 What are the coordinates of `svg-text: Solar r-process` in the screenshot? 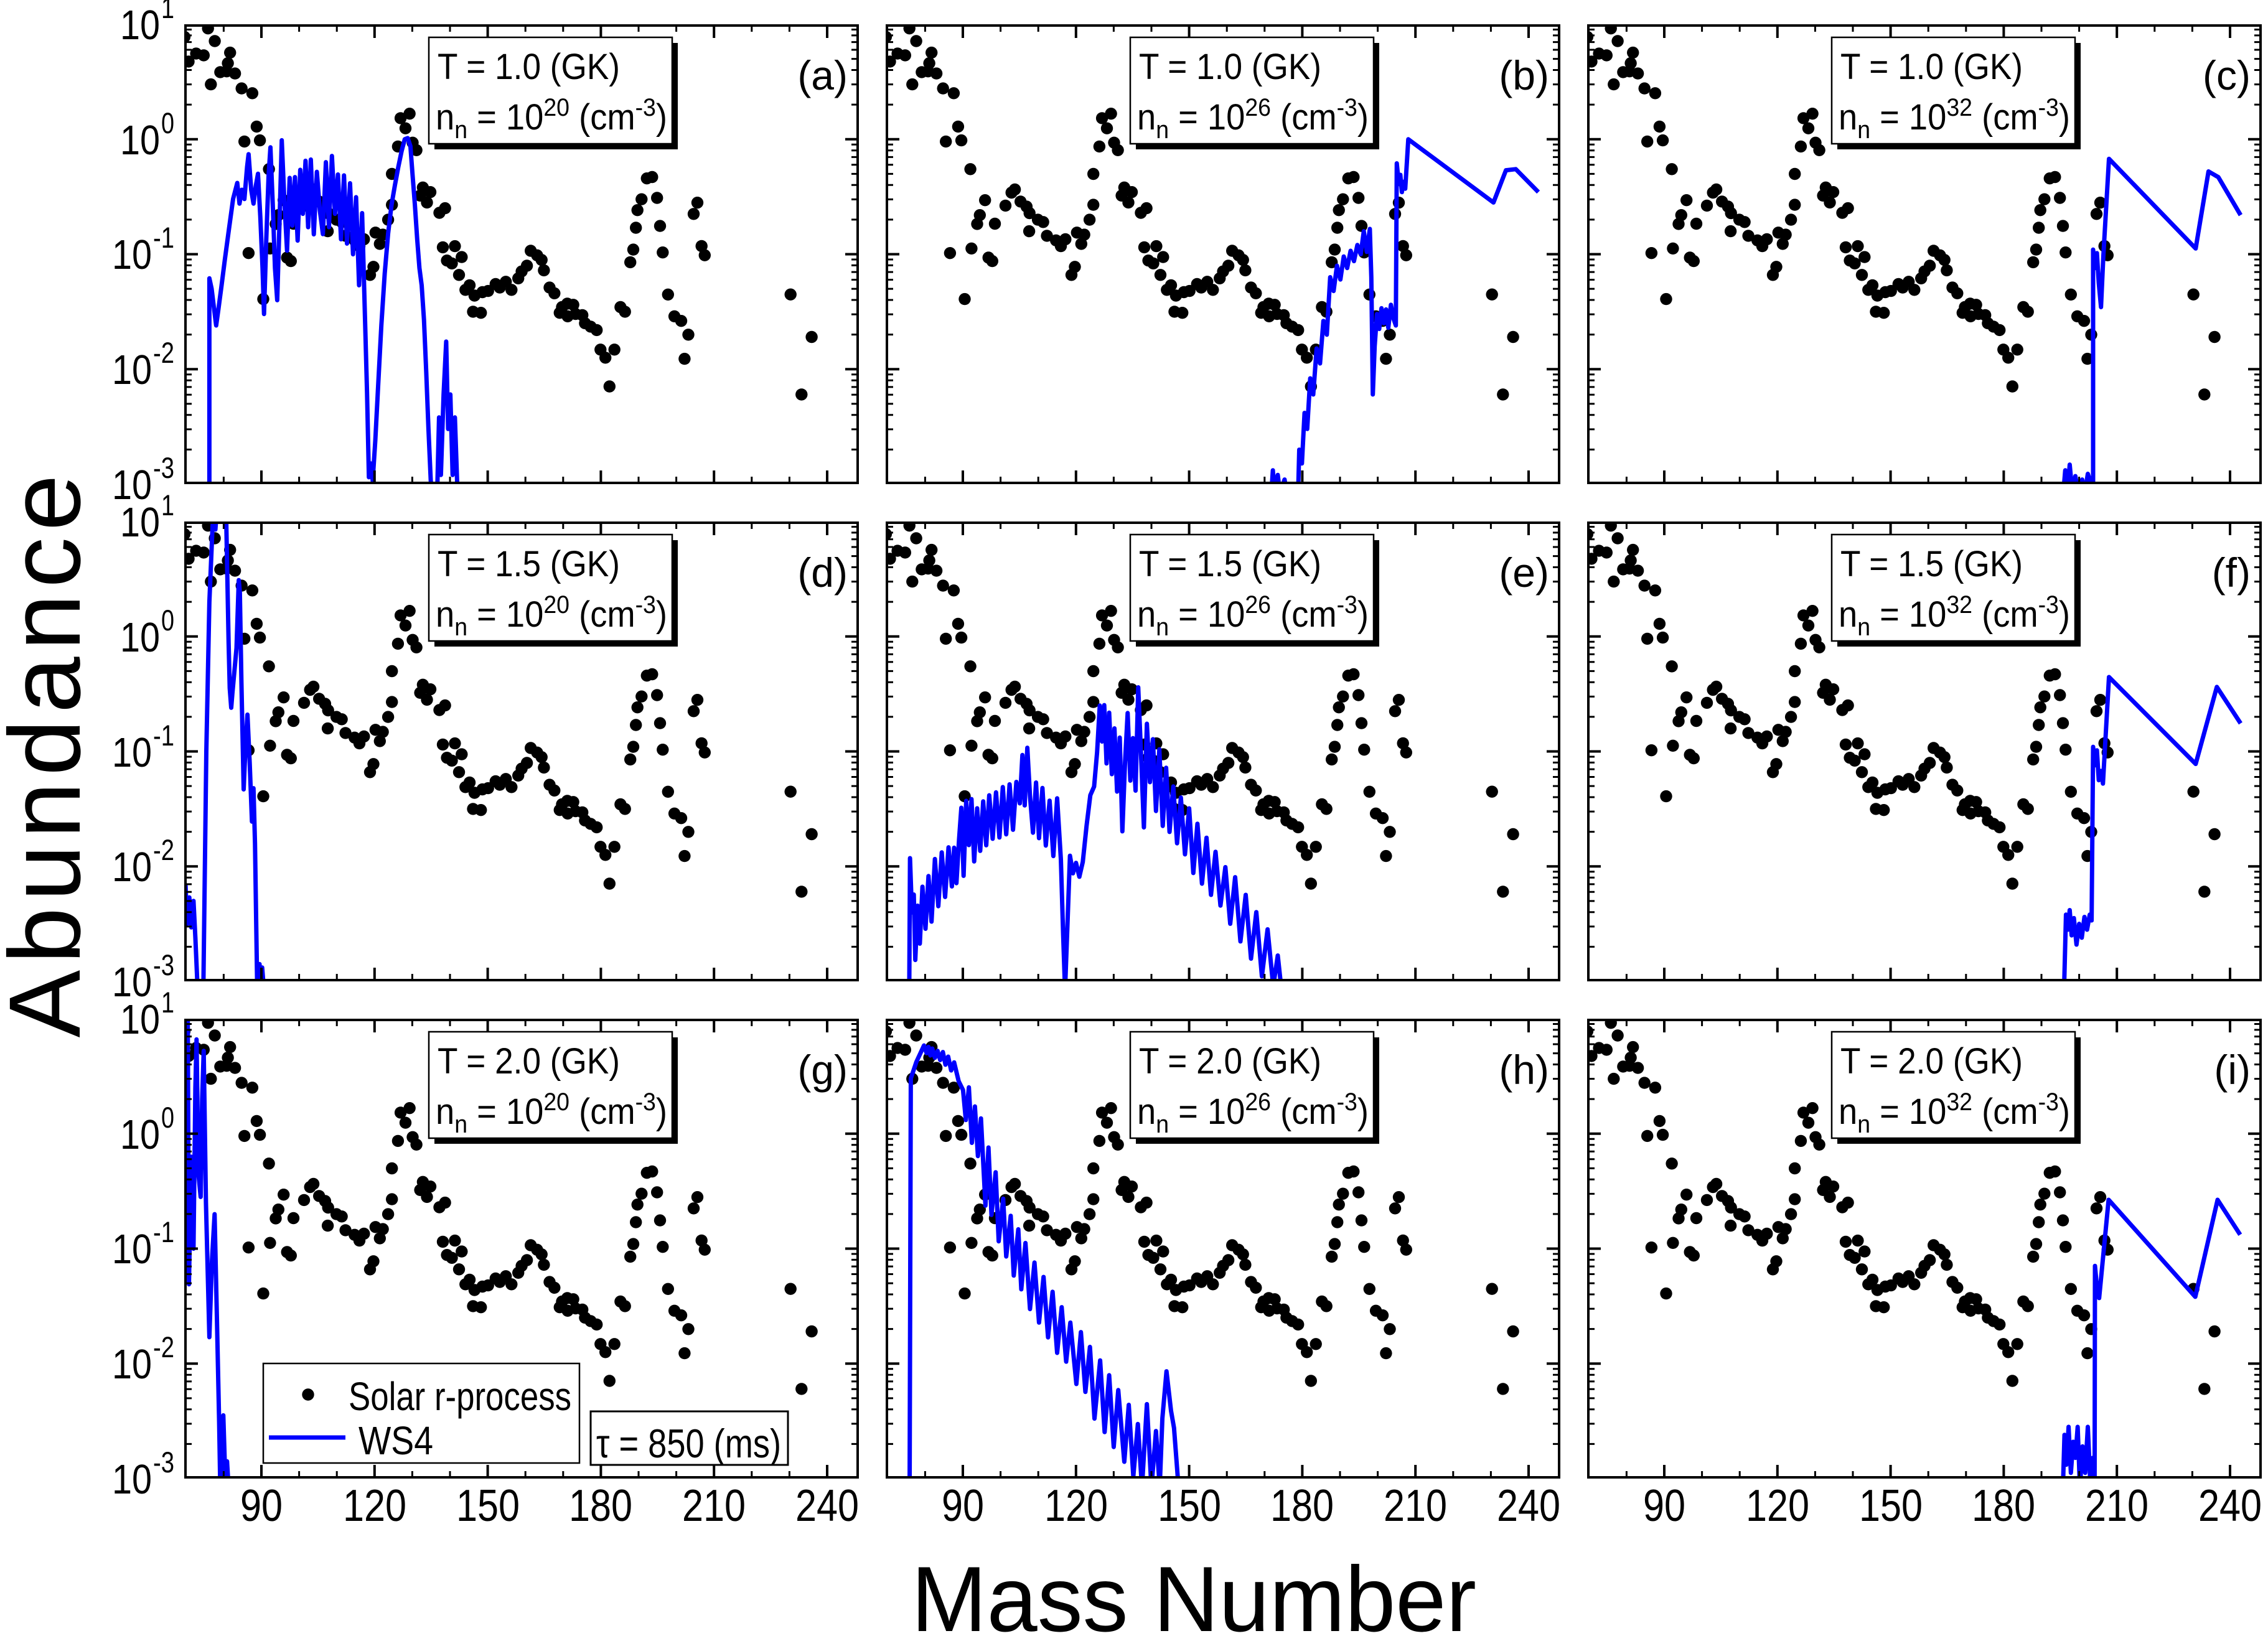 It's located at (460, 1396).